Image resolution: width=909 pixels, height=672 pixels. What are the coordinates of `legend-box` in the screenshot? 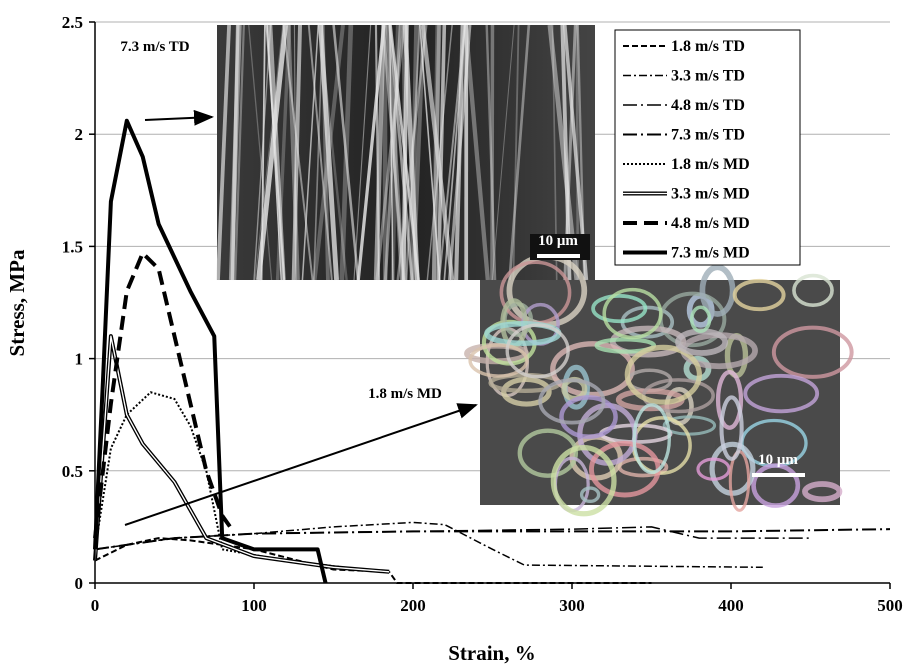 It's located at (707, 147).